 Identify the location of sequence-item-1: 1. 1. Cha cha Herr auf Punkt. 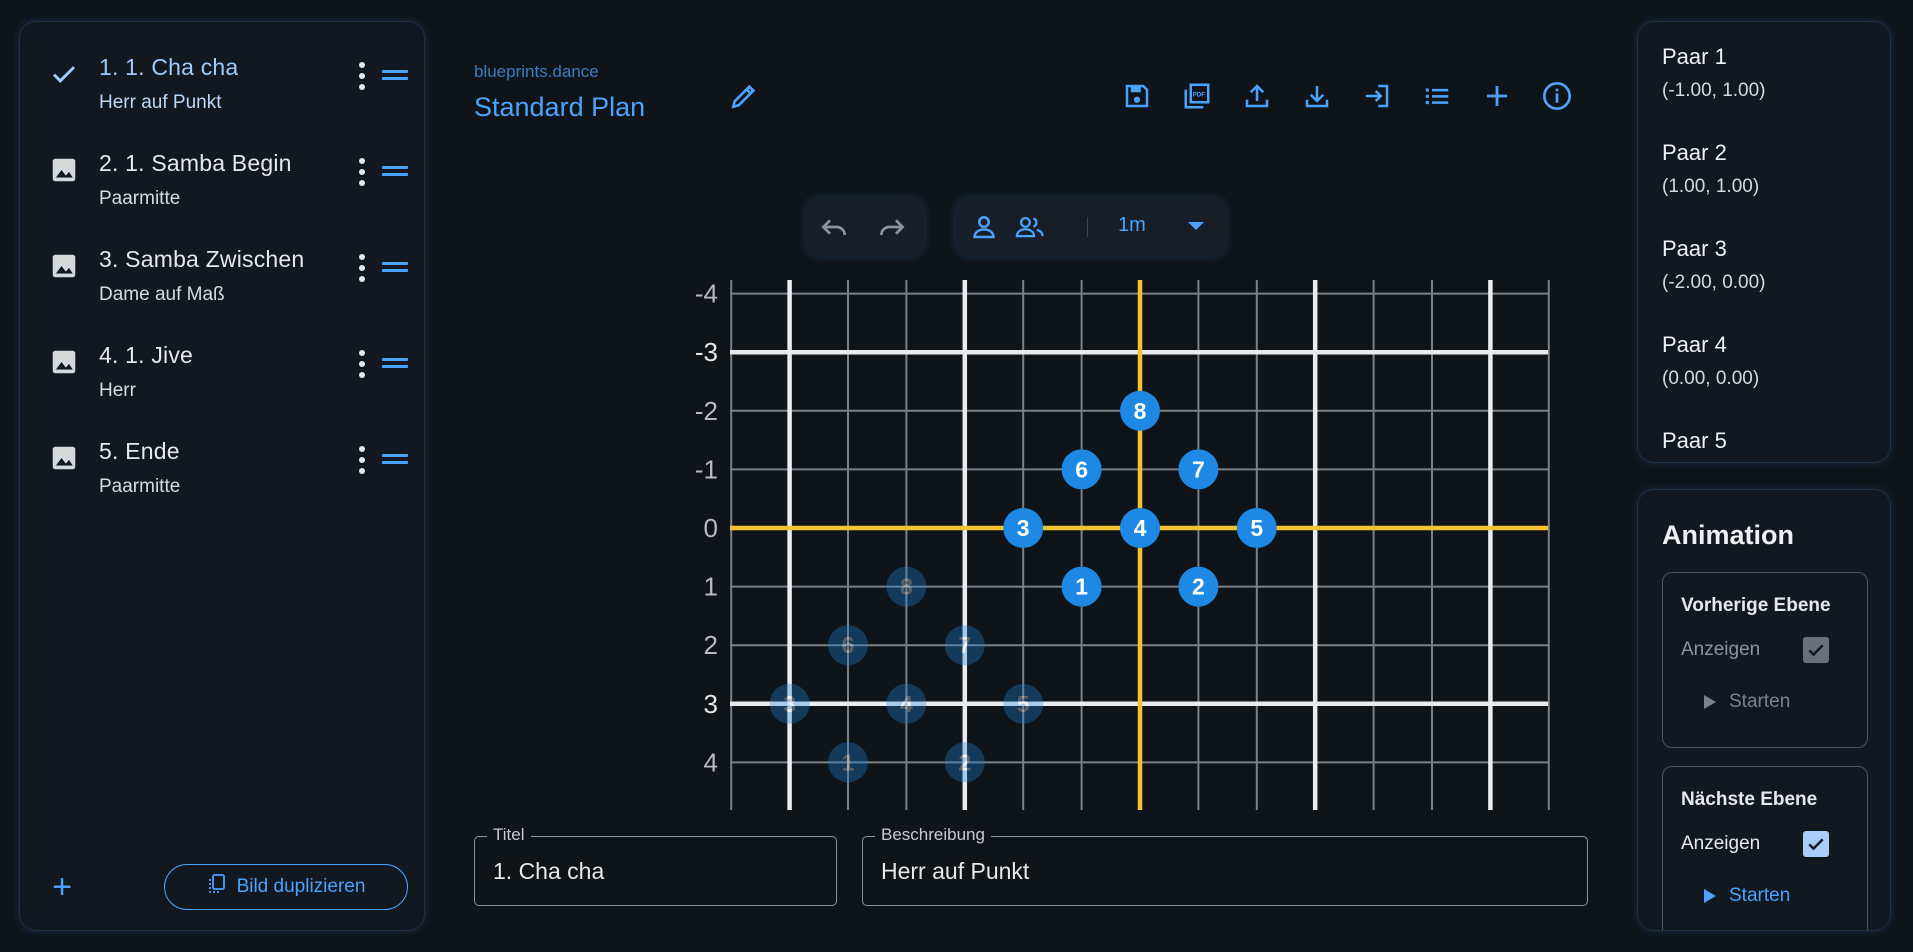
(222, 82).